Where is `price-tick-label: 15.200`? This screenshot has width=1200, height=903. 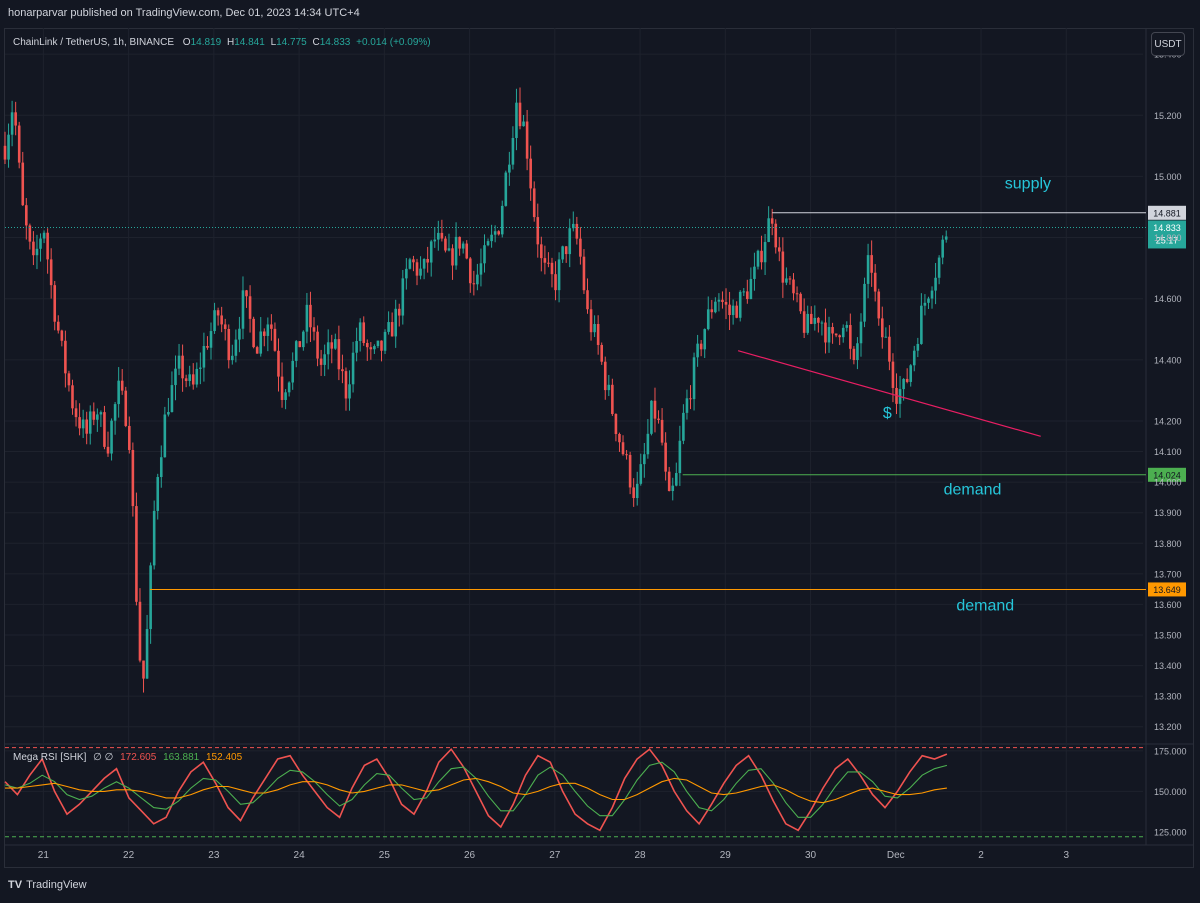 price-tick-label: 15.200 is located at coordinates (1168, 116).